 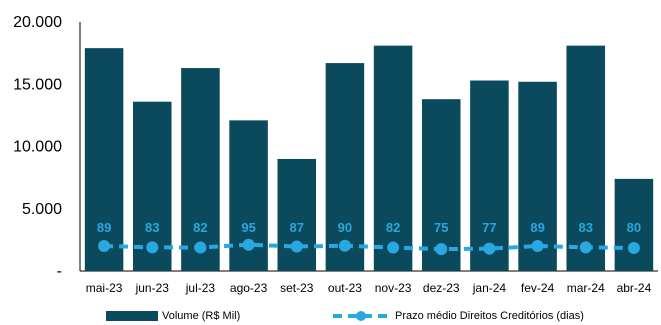 I want to click on y-tick-label: -, so click(x=59, y=271).